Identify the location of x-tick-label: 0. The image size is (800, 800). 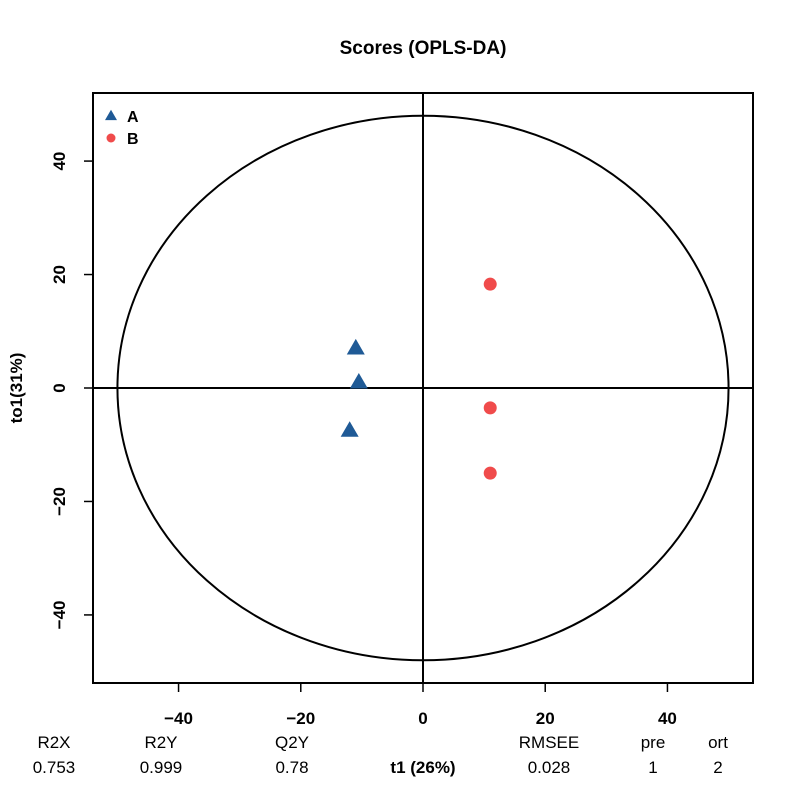
(422, 718).